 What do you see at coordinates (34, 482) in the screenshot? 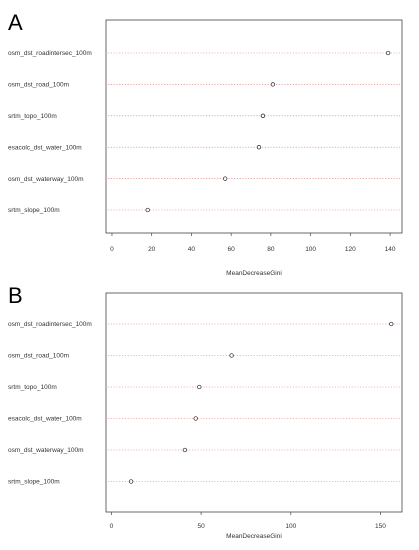
I see `panel-b-variable-label: srtm_slope_100m` at bounding box center [34, 482].